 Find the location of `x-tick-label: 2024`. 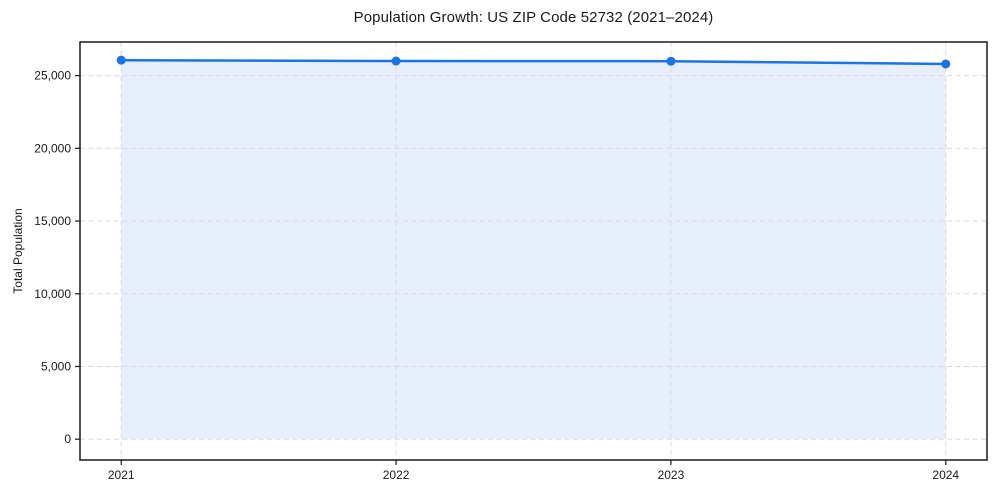

x-tick-label: 2024 is located at coordinates (945, 475).